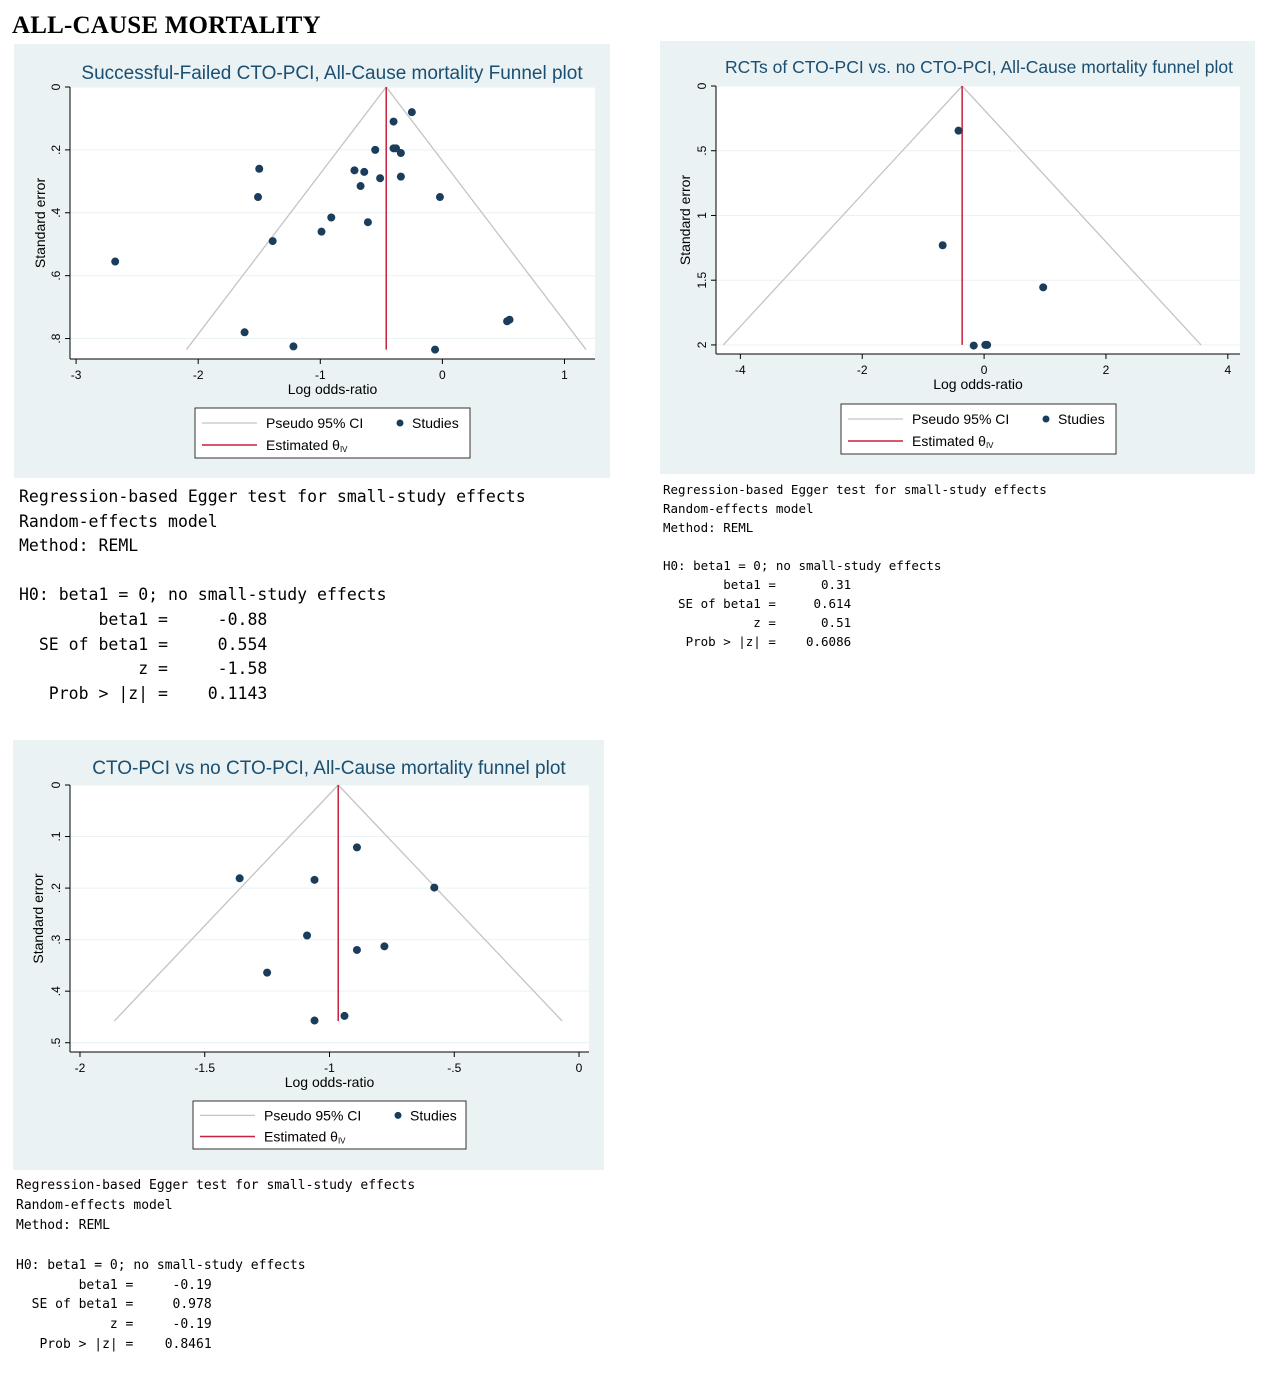 The image size is (1278, 1392). Describe the element at coordinates (579, 1068) in the screenshot. I see `x-tick-label-4: 0` at that location.